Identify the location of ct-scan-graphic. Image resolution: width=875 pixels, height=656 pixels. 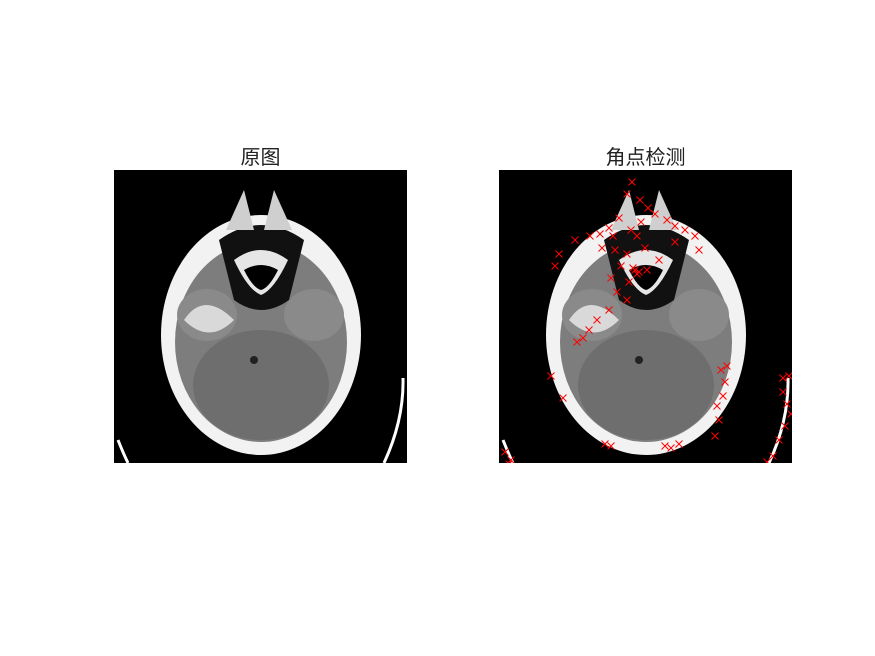
(260, 326).